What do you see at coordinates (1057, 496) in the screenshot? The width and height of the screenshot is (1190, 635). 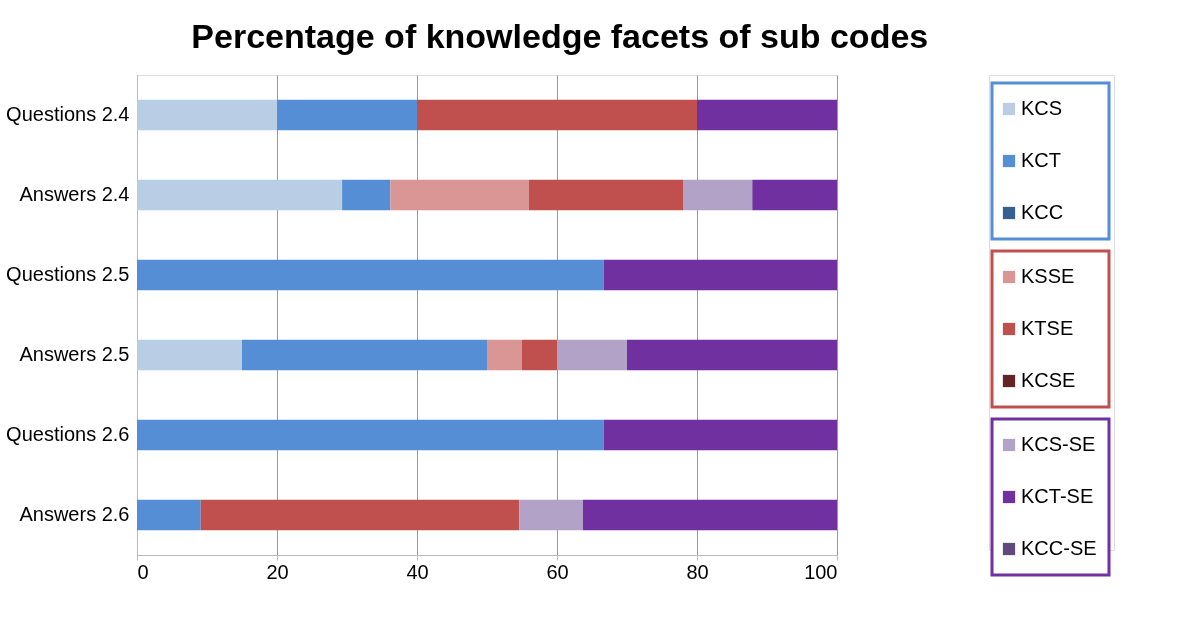 I see `legend-label: KCT-SE` at bounding box center [1057, 496].